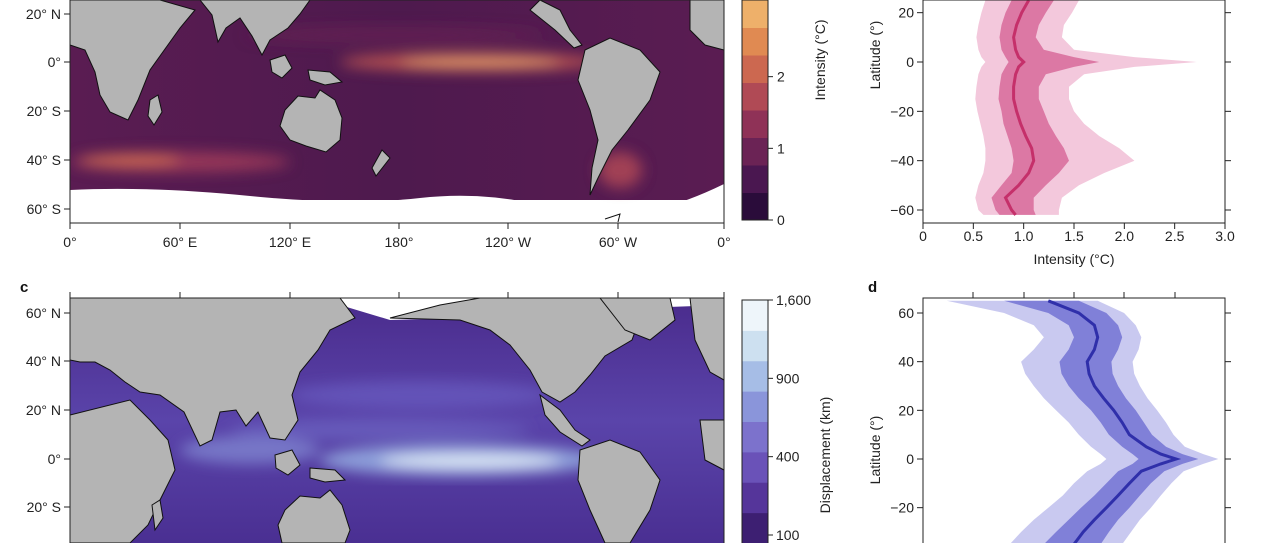  I want to click on colorbar-c-frame, so click(755, 421).